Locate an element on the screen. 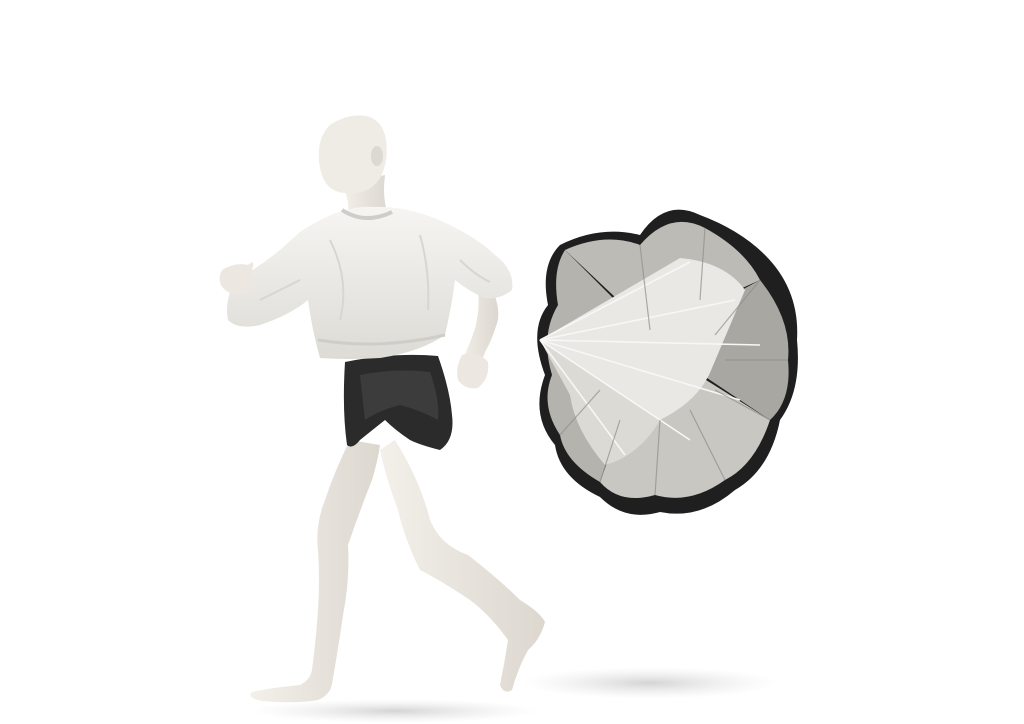 Image resolution: width=1024 pixels, height=724 pixels. back-leg is located at coordinates (462, 566).